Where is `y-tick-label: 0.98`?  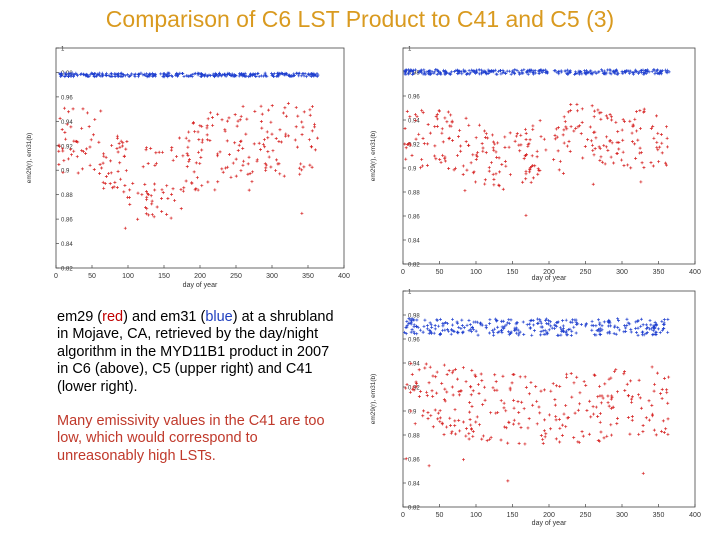 y-tick-label: 0.98 is located at coordinates (414, 317).